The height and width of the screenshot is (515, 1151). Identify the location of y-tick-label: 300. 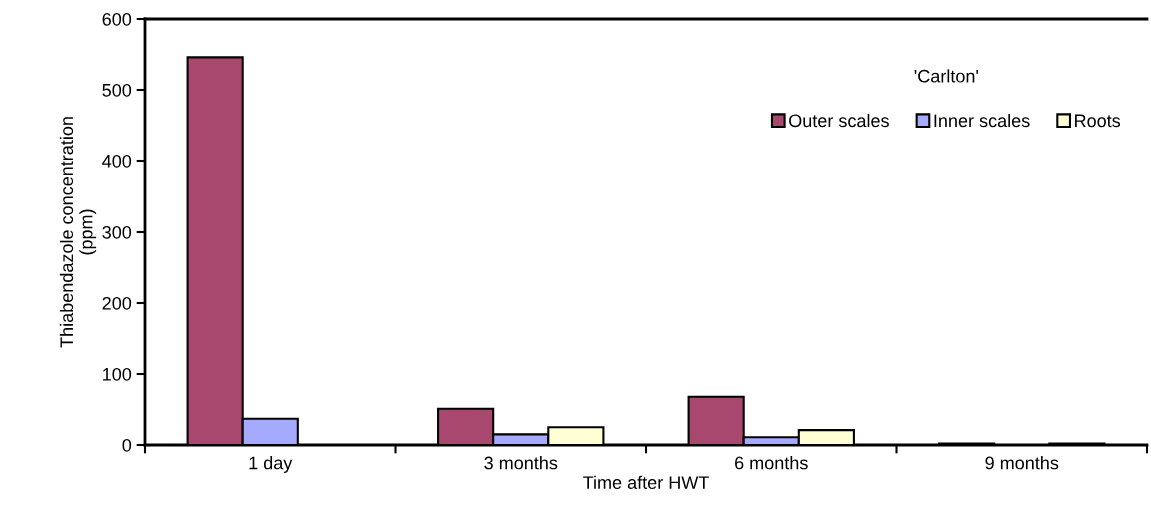
(117, 232).